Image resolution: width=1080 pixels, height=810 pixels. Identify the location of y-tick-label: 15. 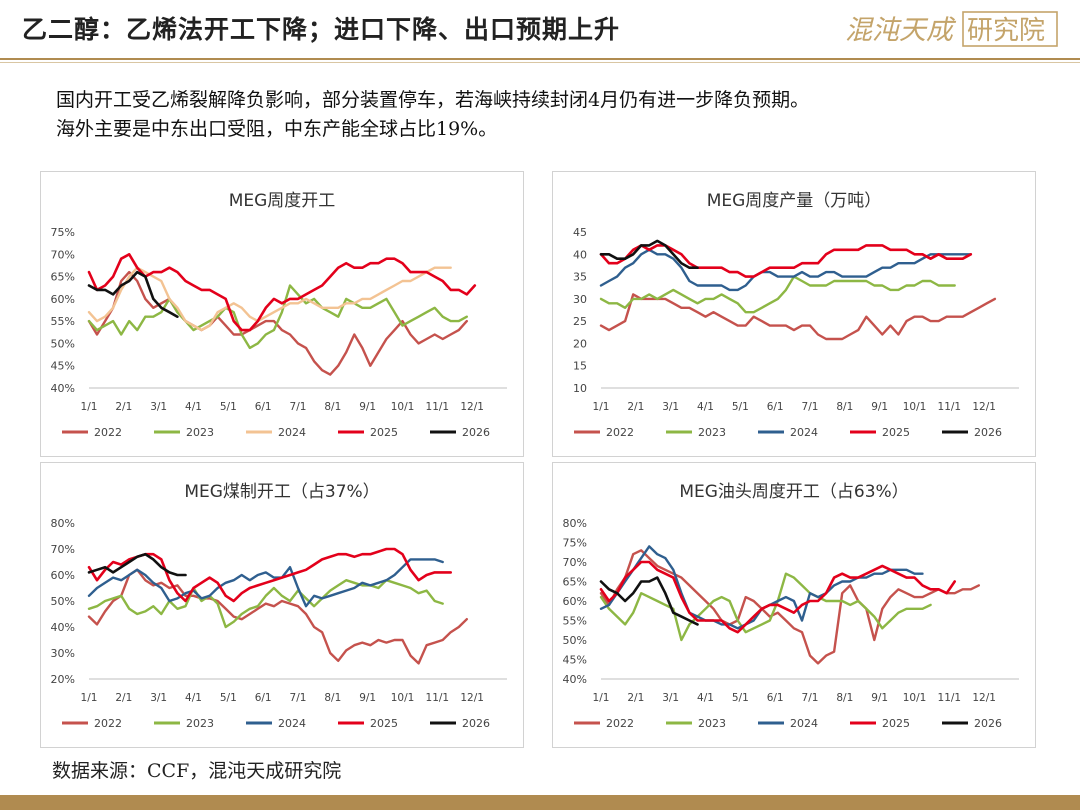
(580, 366).